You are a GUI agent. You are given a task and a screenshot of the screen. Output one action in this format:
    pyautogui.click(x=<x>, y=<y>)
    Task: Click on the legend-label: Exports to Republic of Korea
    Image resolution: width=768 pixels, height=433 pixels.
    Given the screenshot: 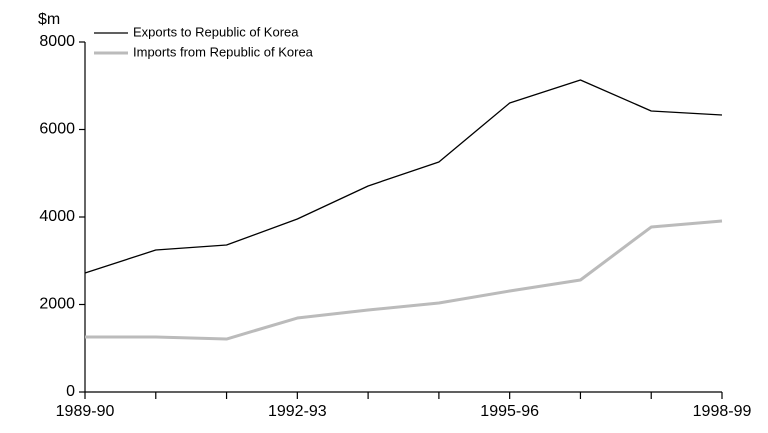 What is the action you would take?
    pyautogui.click(x=216, y=31)
    